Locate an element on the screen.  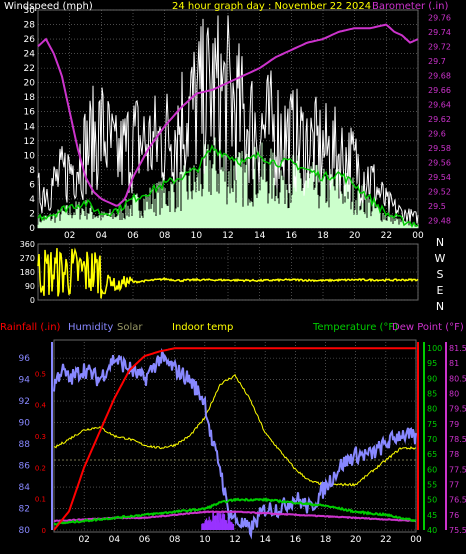
hum-tick-label: 80 is located at coordinates (25, 531).